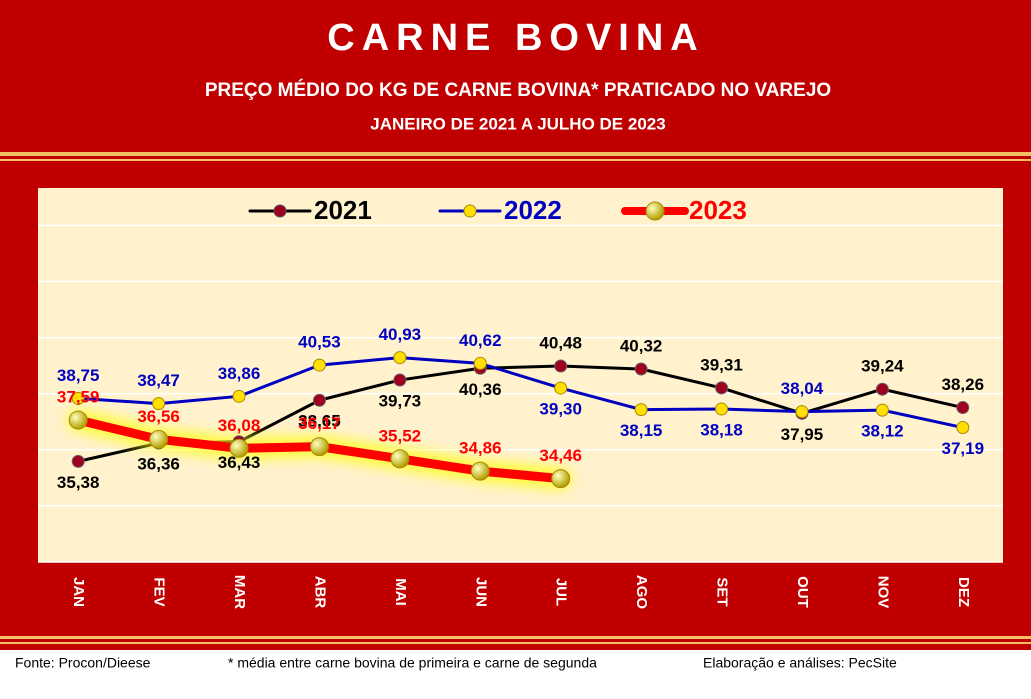  What do you see at coordinates (641, 592) in the screenshot?
I see `x-tick-label: AGO` at bounding box center [641, 592].